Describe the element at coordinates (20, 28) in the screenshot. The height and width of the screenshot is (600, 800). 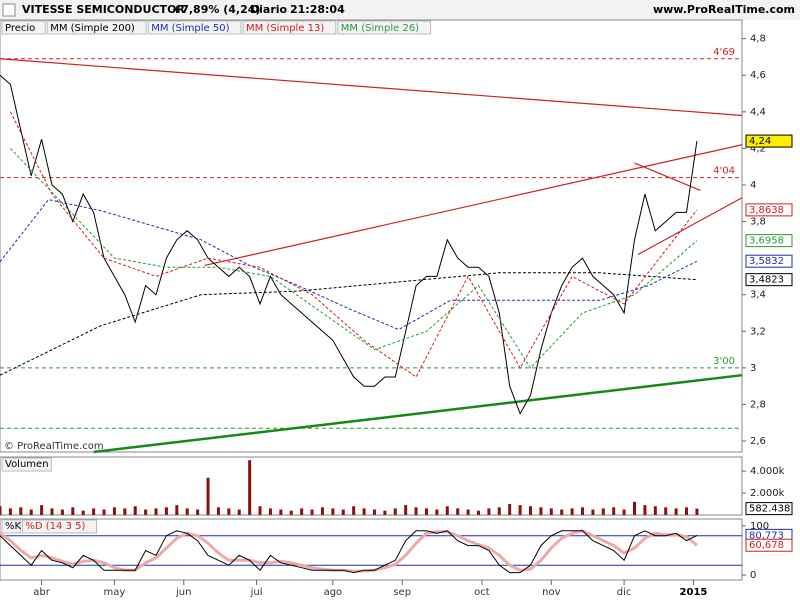
I see `legend-entry: Precio` at that location.